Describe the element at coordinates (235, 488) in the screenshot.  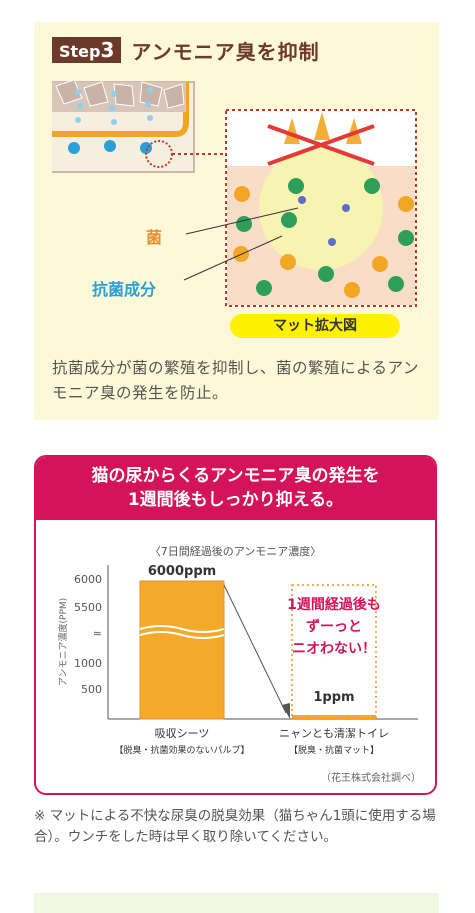
I see `chart-headline: 猫の尿からくるアンモニア臭の発生を 1週間後もしっかり抑える。` at that location.